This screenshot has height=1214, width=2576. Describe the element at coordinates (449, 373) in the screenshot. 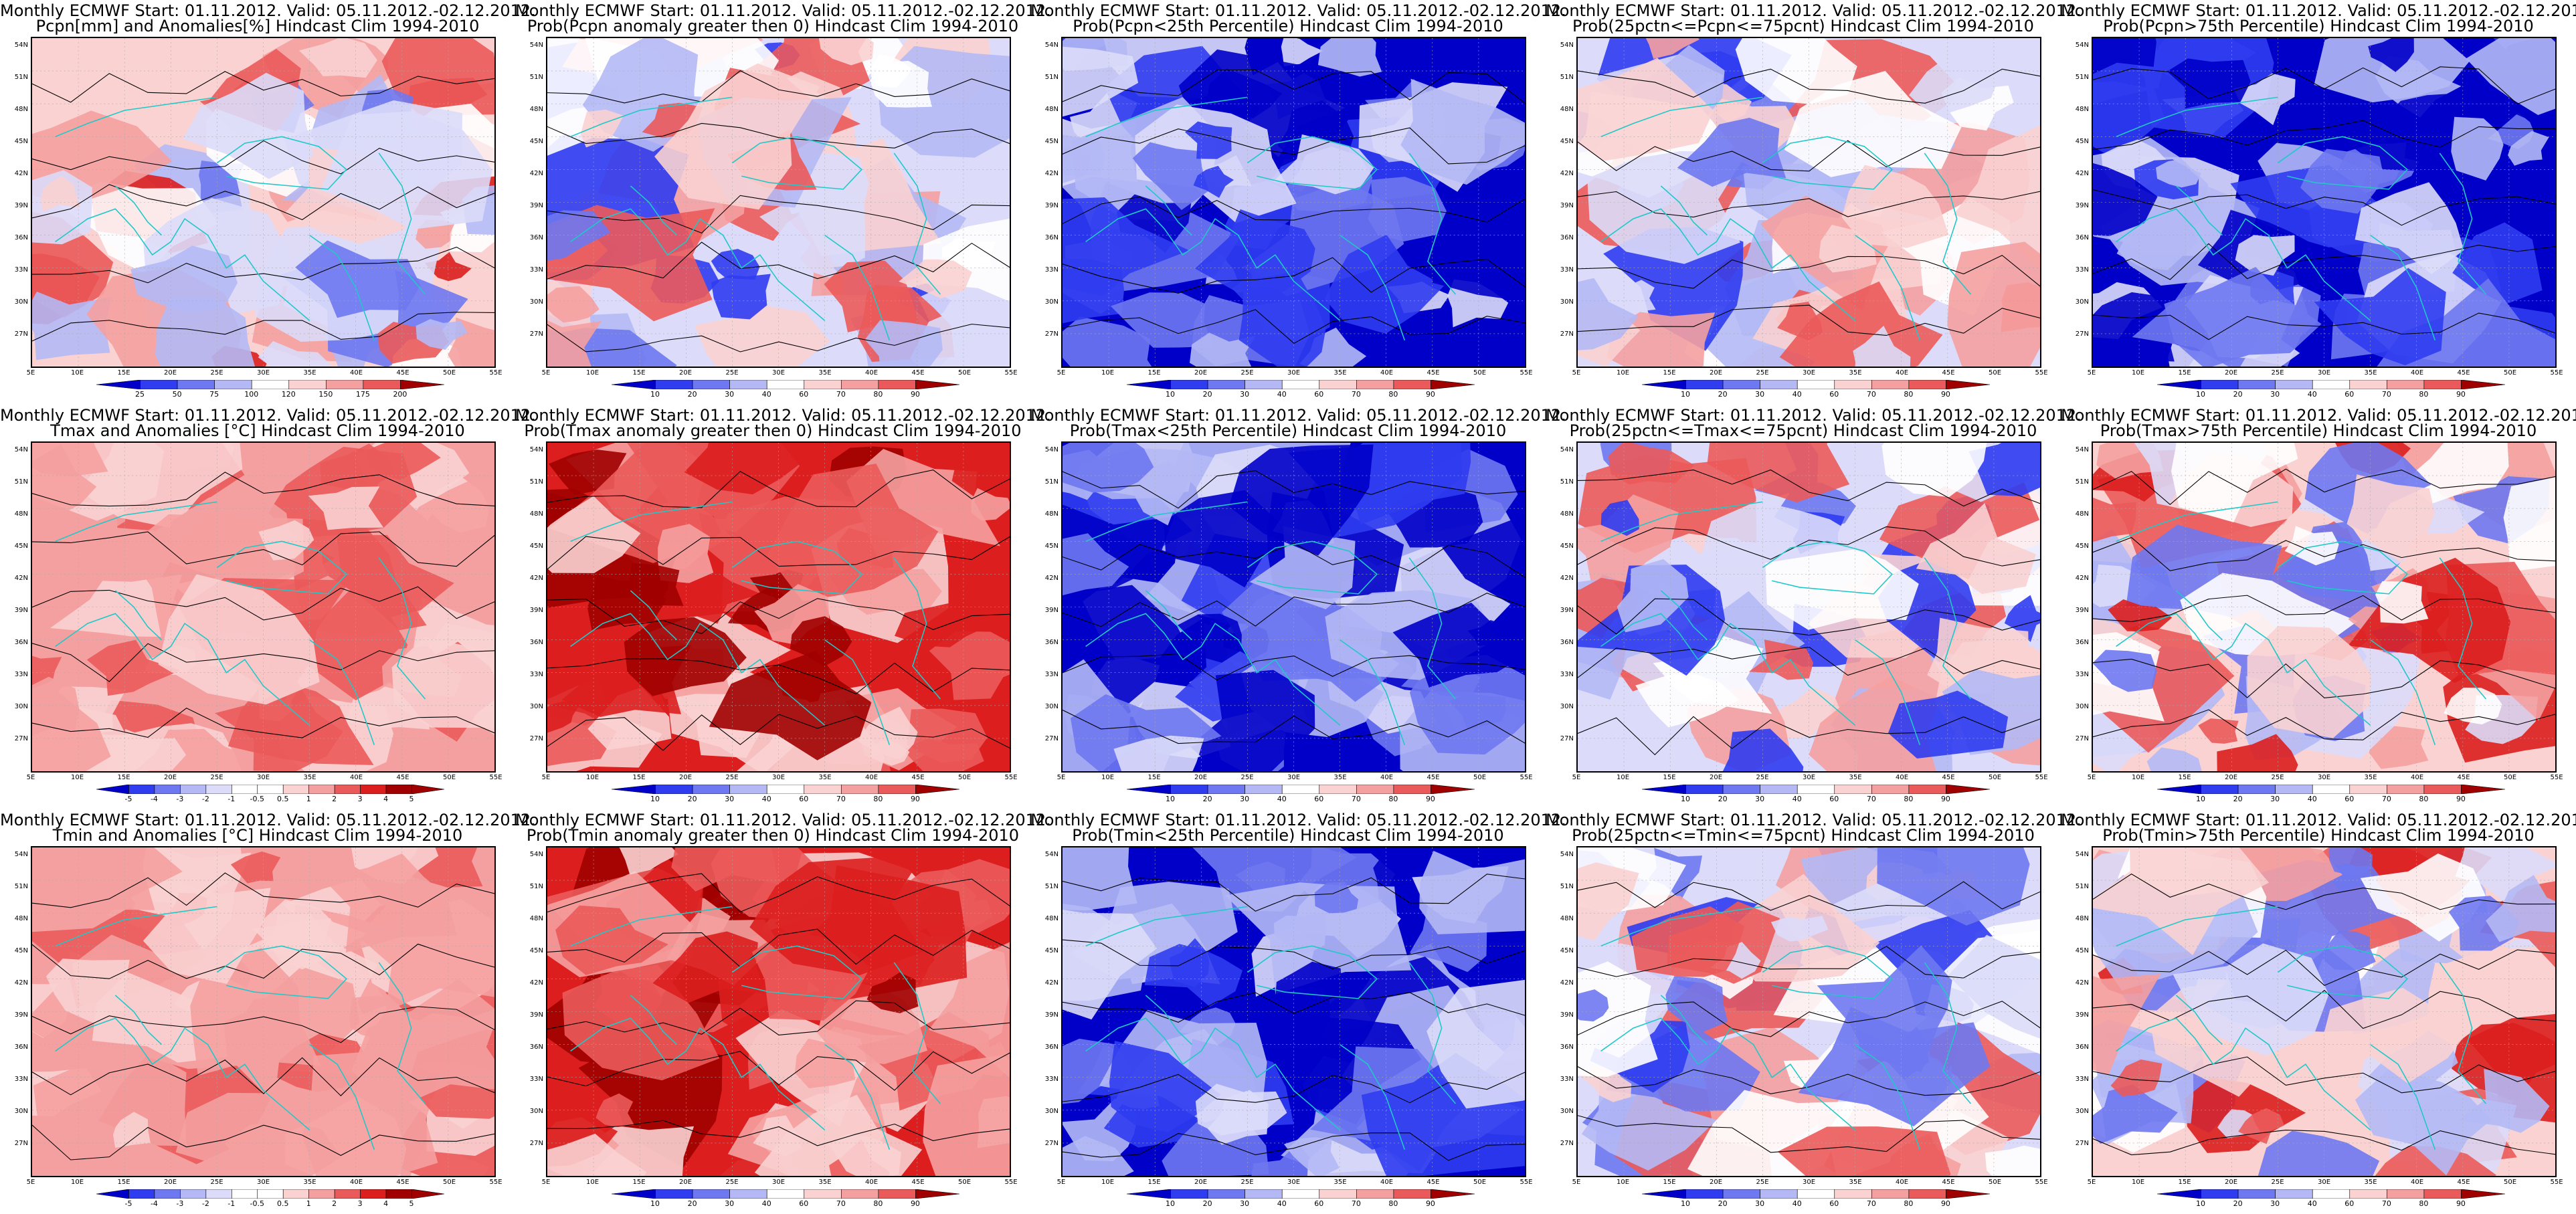

I see `lon-tick-label: 50E` at that location.